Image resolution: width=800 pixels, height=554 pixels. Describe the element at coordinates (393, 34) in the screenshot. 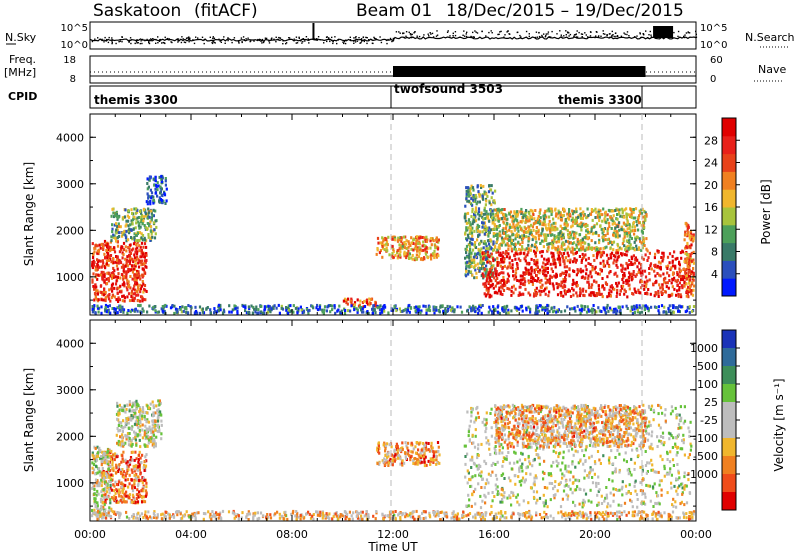

I see `noise-series` at that location.